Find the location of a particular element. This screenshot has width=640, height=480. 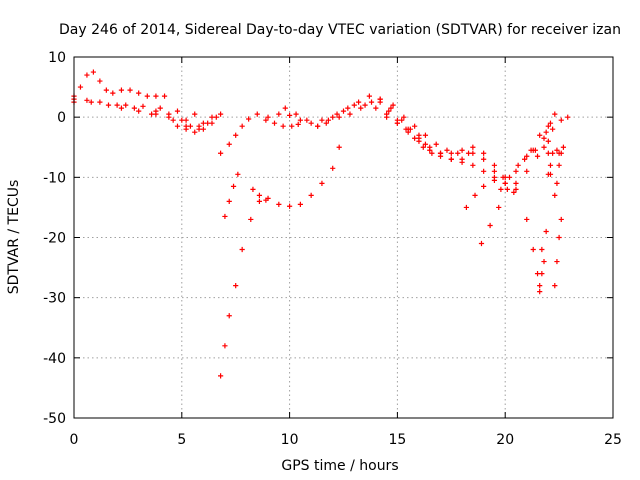

y-tick-label: -20 is located at coordinates (54, 239).